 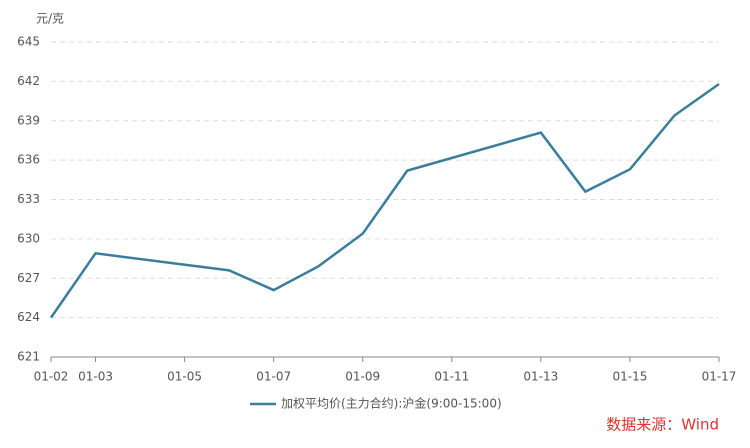 I want to click on y-tick-label: 636, so click(x=28, y=160).